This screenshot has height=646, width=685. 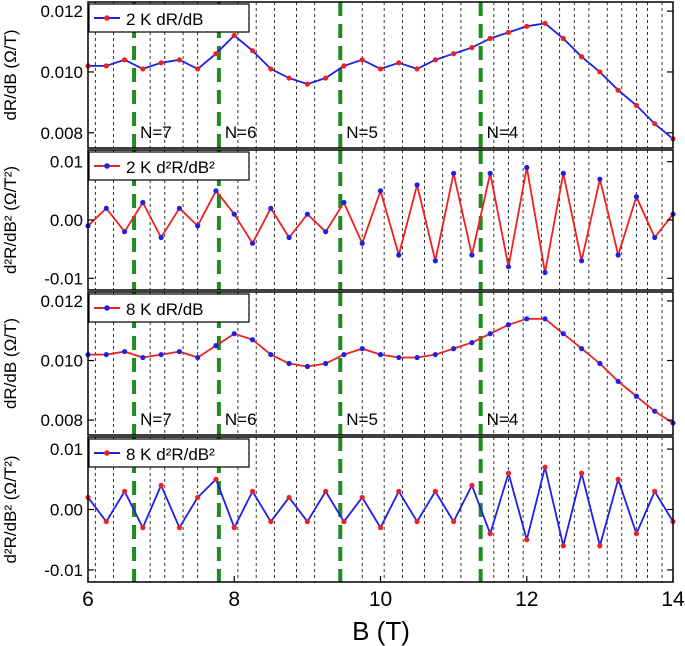 I want to click on x-tick-label: 8, so click(x=234, y=599).